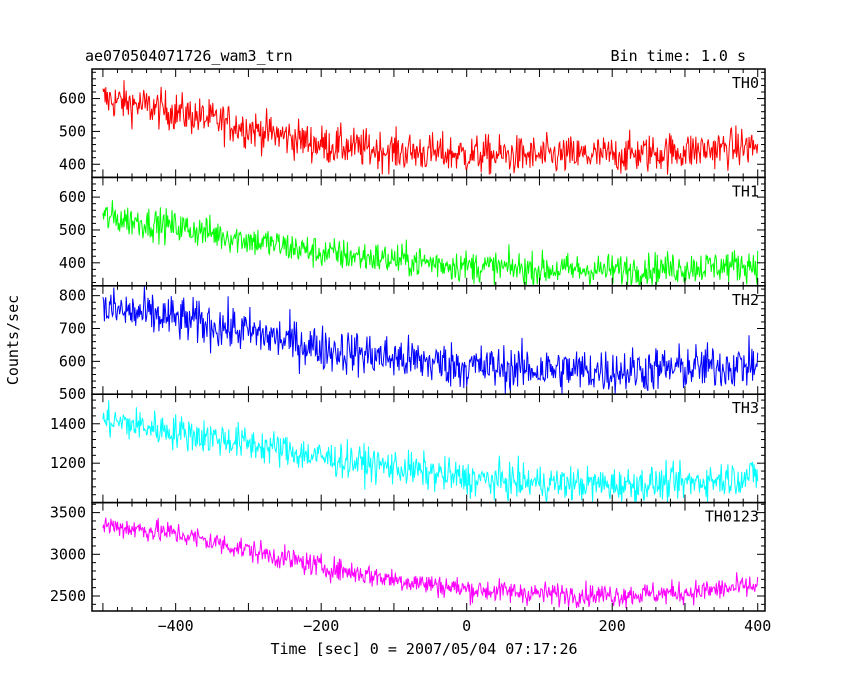 Image resolution: width=850 pixels, height=680 pixels. I want to click on x-tick-label: 0, so click(466, 626).